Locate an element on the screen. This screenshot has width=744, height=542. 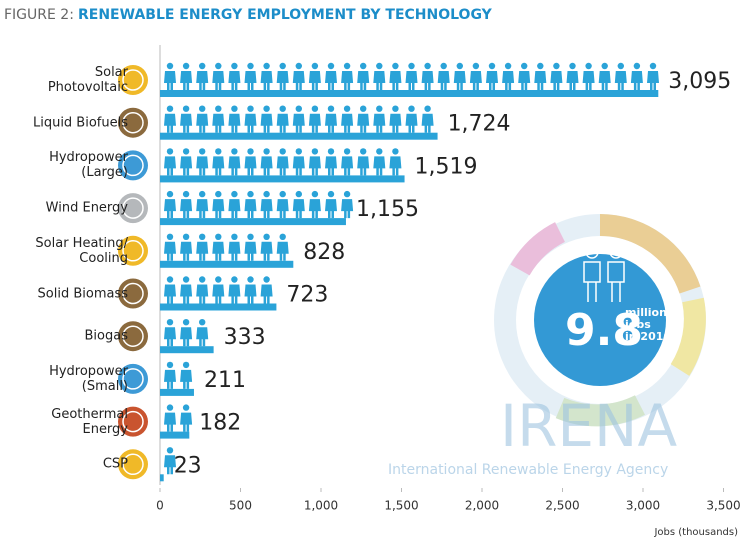
value-label: 333 is located at coordinates (245, 337).